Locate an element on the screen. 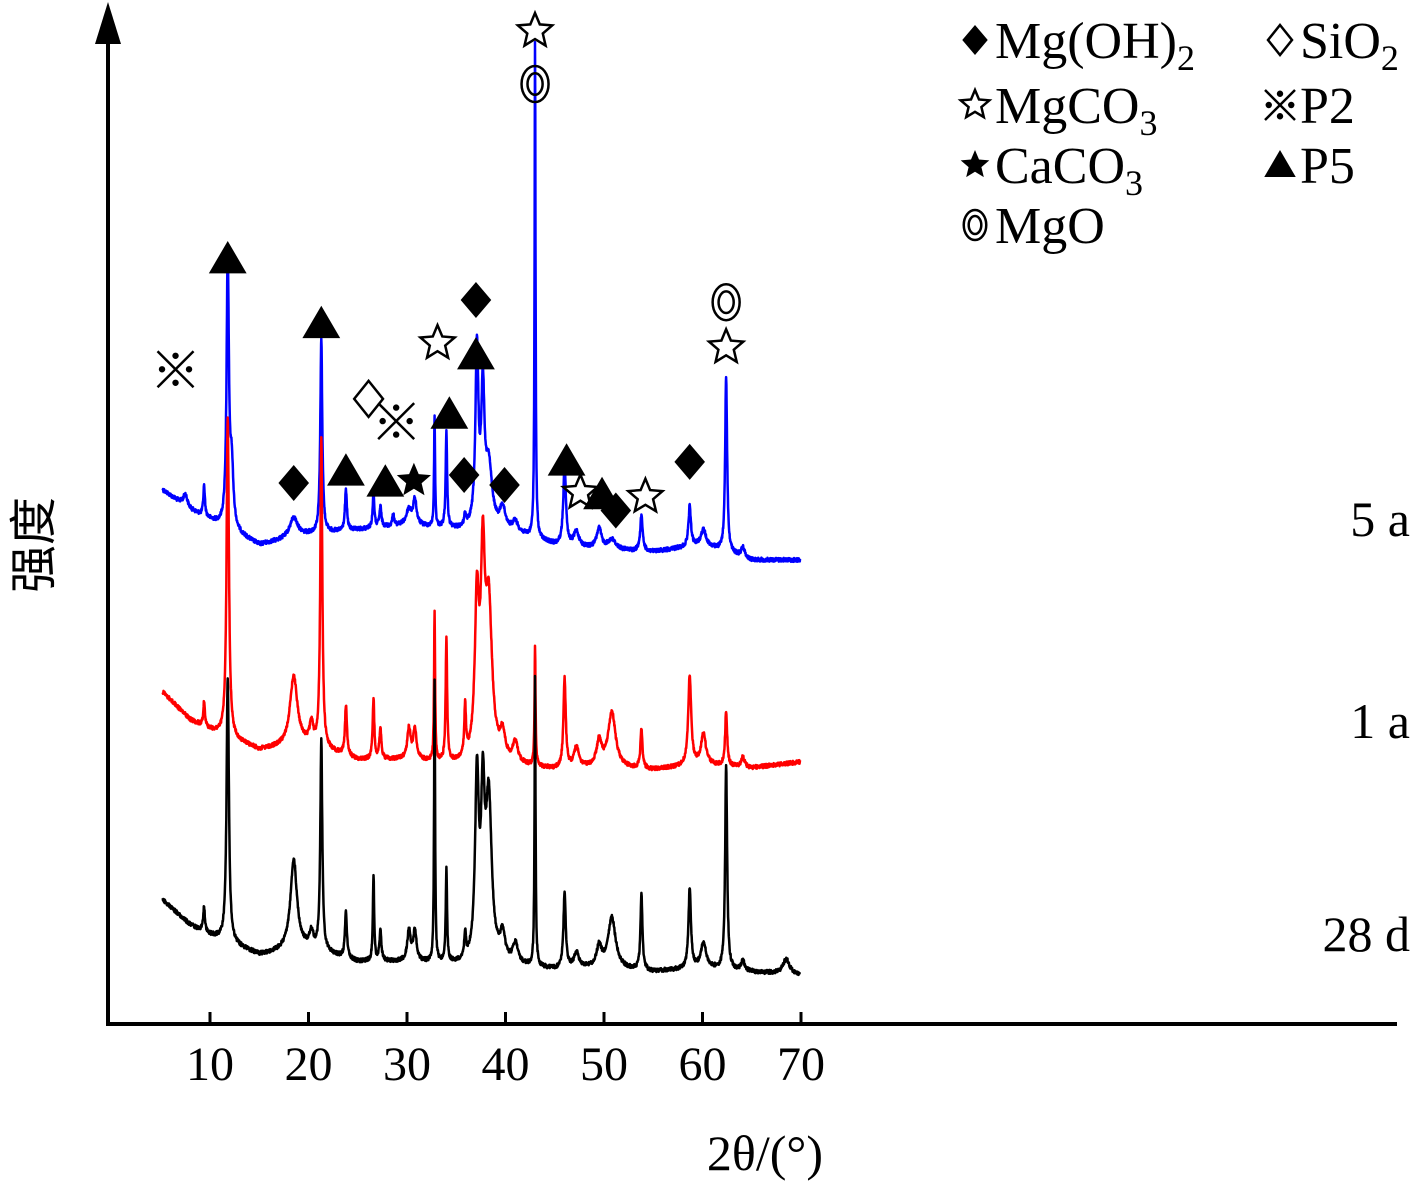 This screenshot has width=1417, height=1181. x-tick-label-30: 30 is located at coordinates (407, 1064).